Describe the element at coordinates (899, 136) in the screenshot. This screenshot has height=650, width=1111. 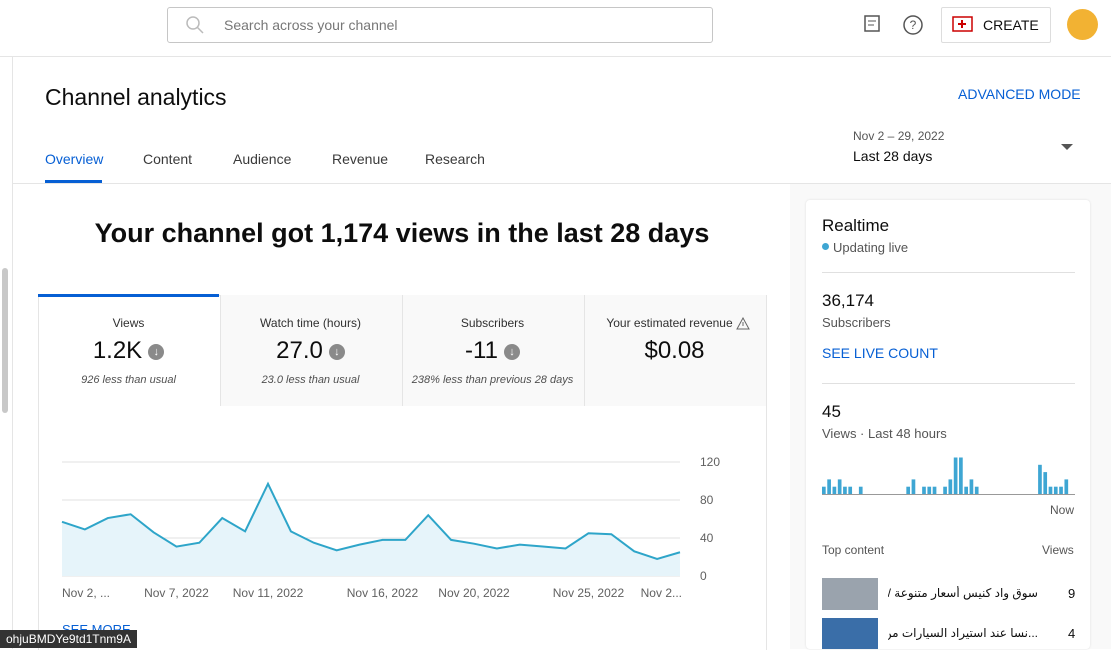
I see `date-range: Nov 2 – 29, 2022` at that location.